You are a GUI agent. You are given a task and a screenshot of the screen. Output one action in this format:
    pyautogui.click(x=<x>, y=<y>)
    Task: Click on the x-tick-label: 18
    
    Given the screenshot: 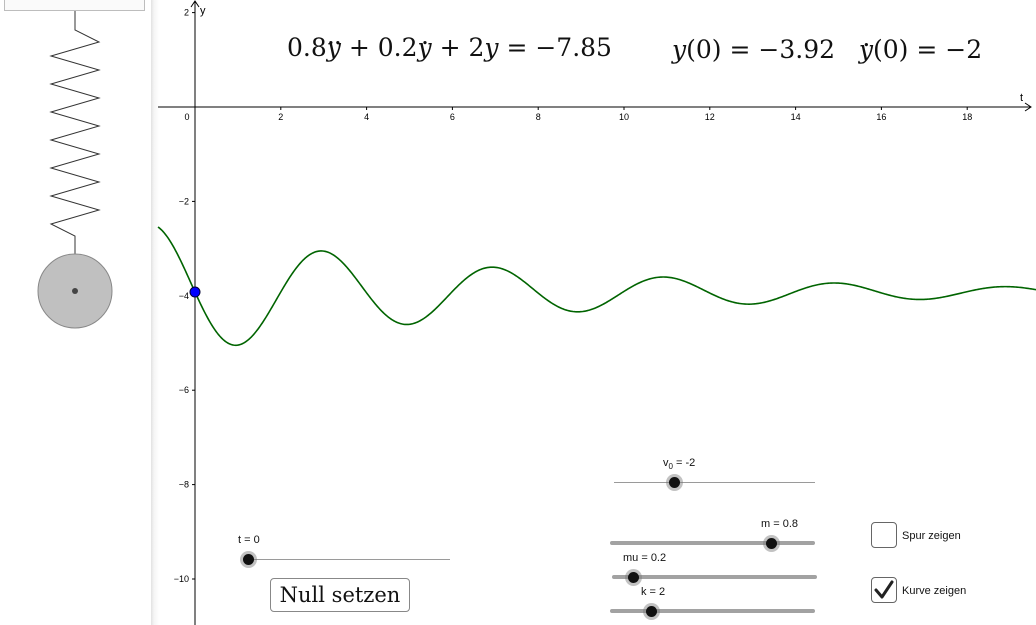 What is the action you would take?
    pyautogui.click(x=967, y=117)
    